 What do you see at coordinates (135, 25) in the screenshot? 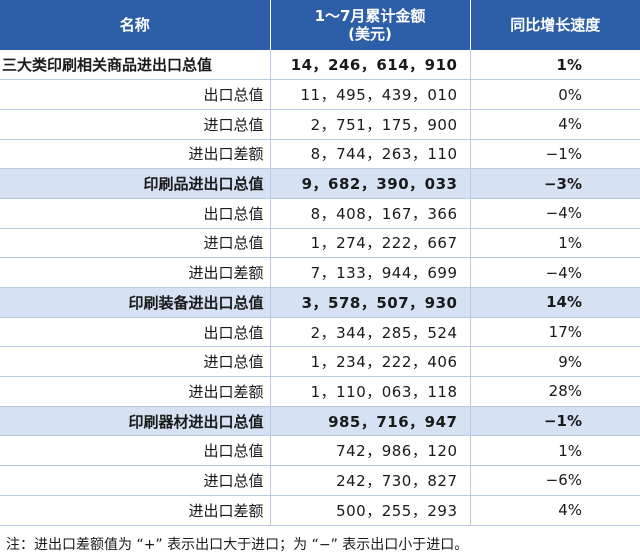
I see `header-name: 名称` at bounding box center [135, 25].